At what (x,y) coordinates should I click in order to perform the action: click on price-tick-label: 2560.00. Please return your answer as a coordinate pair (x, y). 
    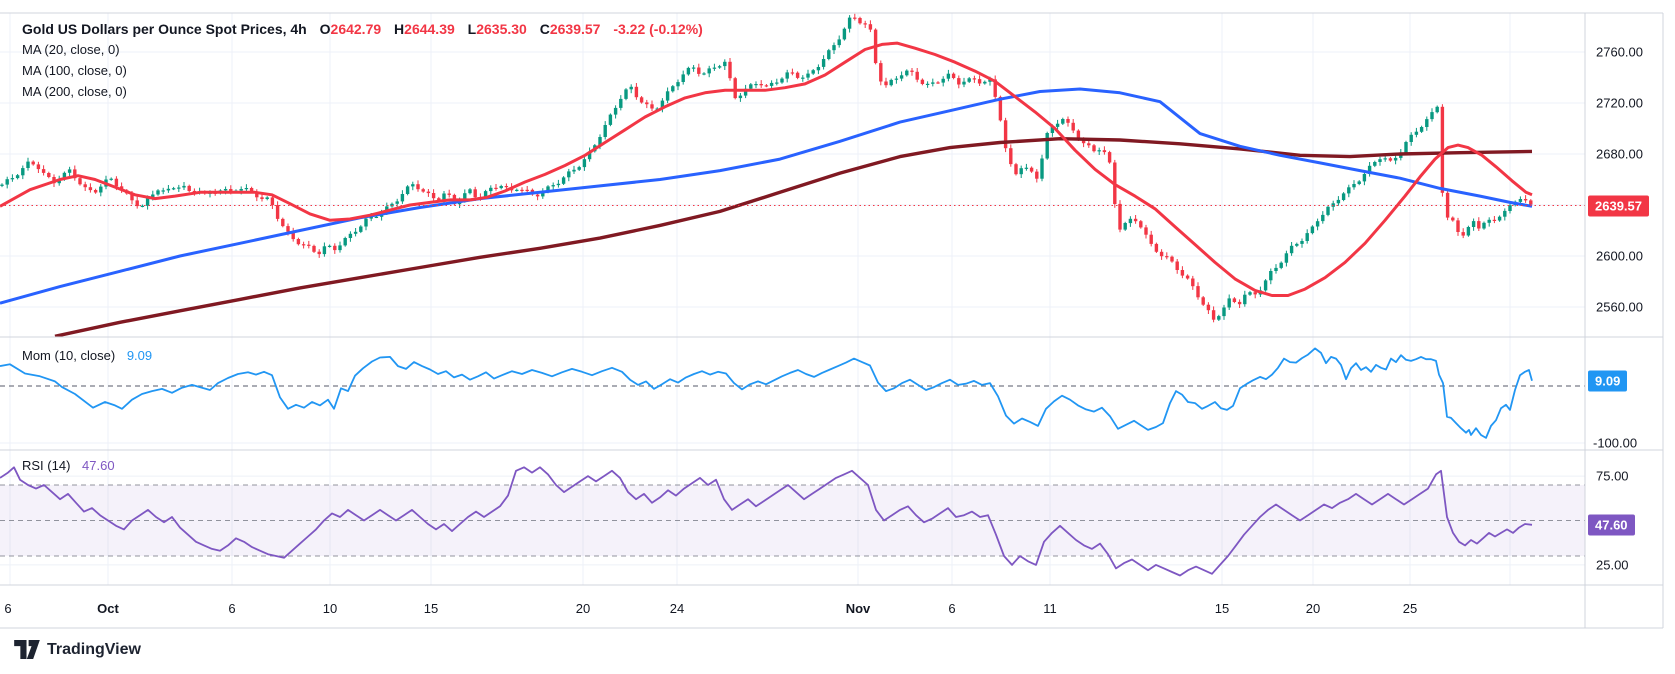
    Looking at the image, I should click on (1619, 307).